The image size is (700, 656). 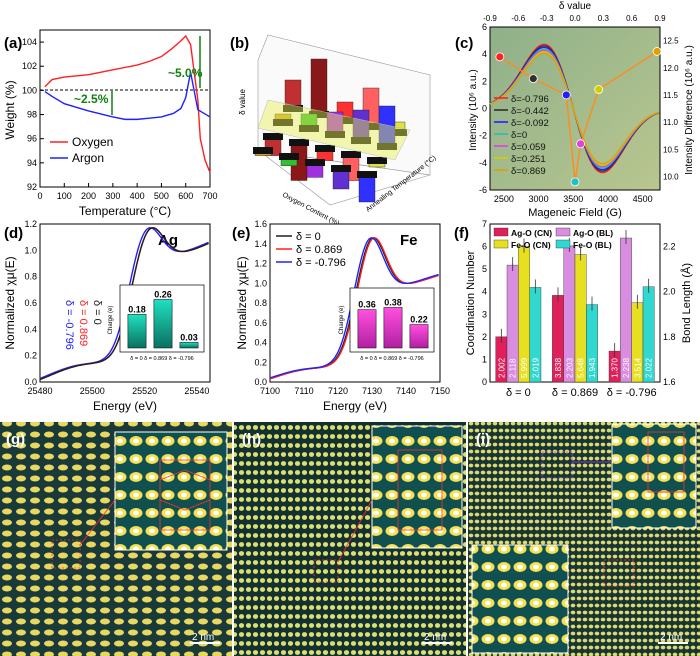 What do you see at coordinates (39, 196) in the screenshot?
I see `a-xtick-label: 0` at bounding box center [39, 196].